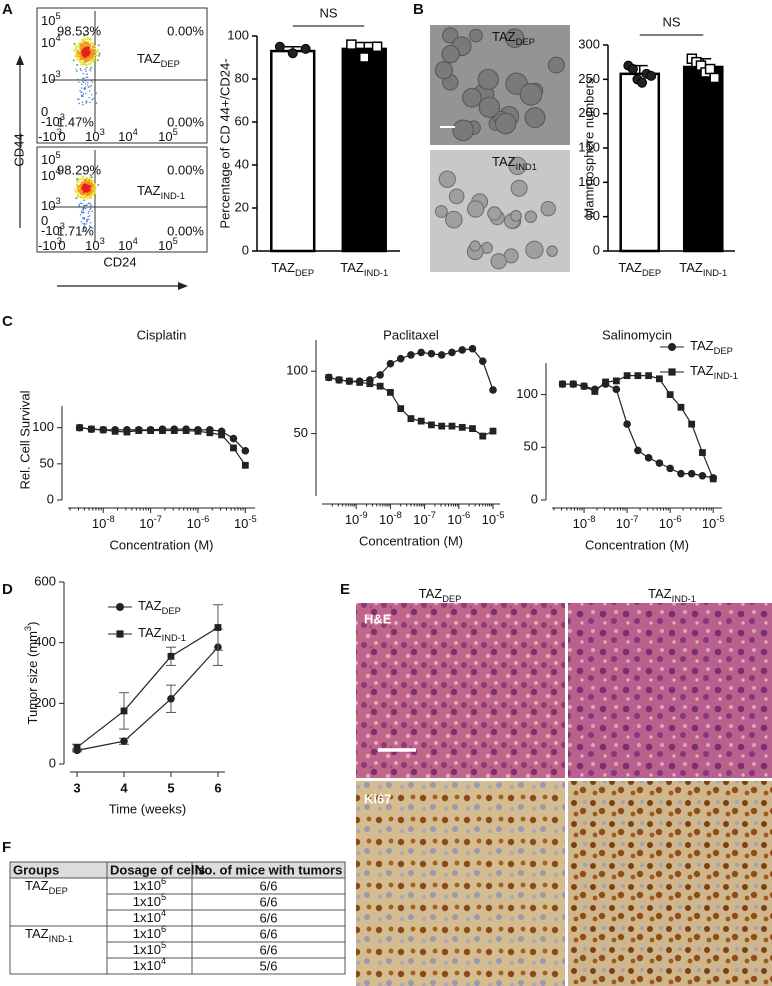 This screenshot has width=772, height=986. Describe the element at coordinates (45, 580) in the screenshot. I see `y-tick-label: 600` at that location.